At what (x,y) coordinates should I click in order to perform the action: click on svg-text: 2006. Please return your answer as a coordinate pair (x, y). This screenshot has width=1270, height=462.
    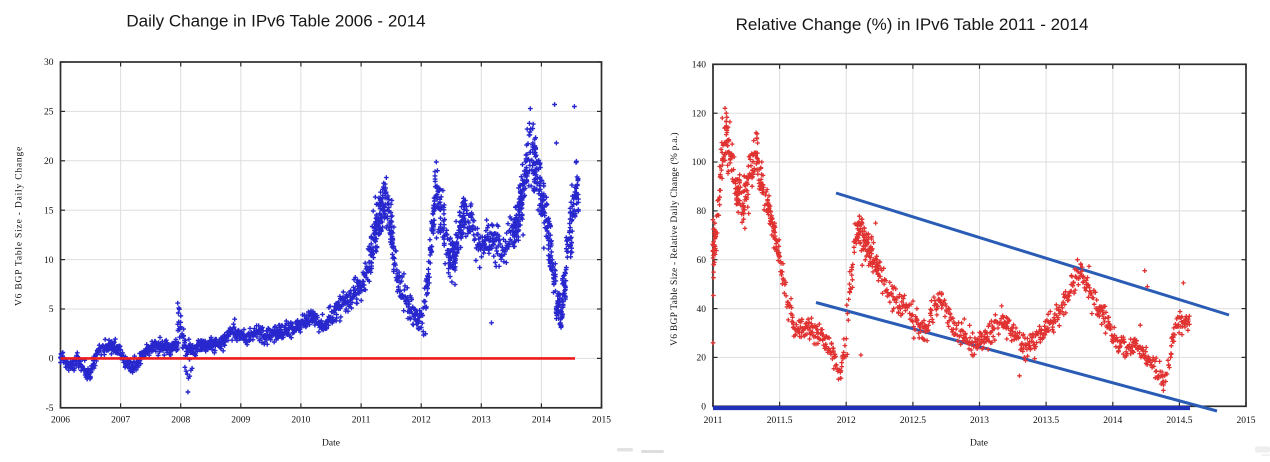
    Looking at the image, I should click on (60, 420).